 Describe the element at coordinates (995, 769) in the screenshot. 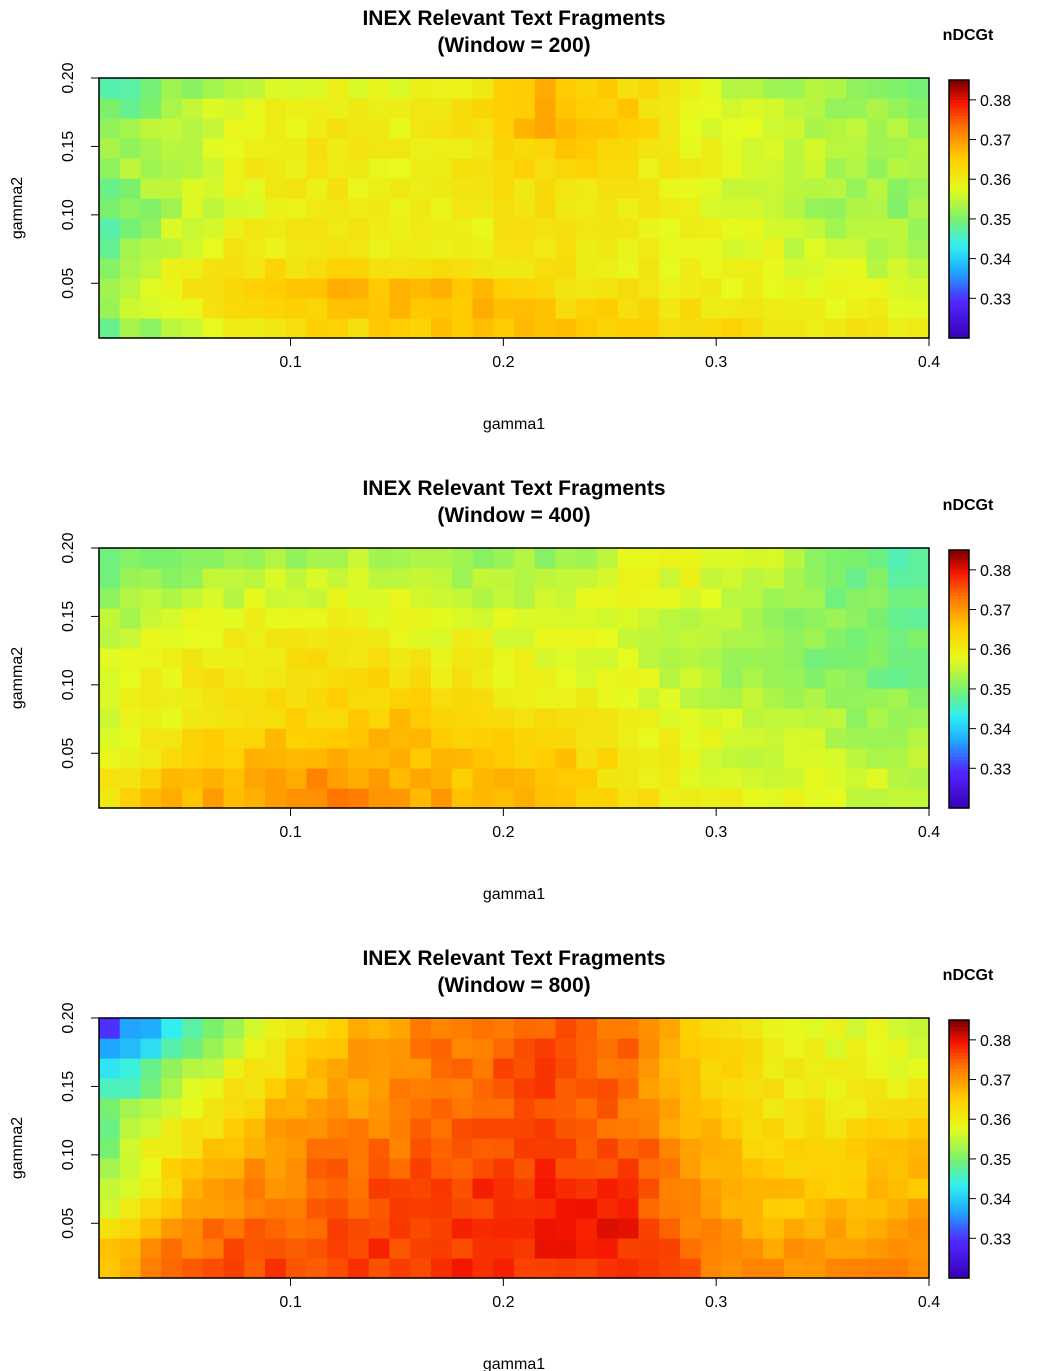

I see `colorbar-tick-label: 0.33` at that location.